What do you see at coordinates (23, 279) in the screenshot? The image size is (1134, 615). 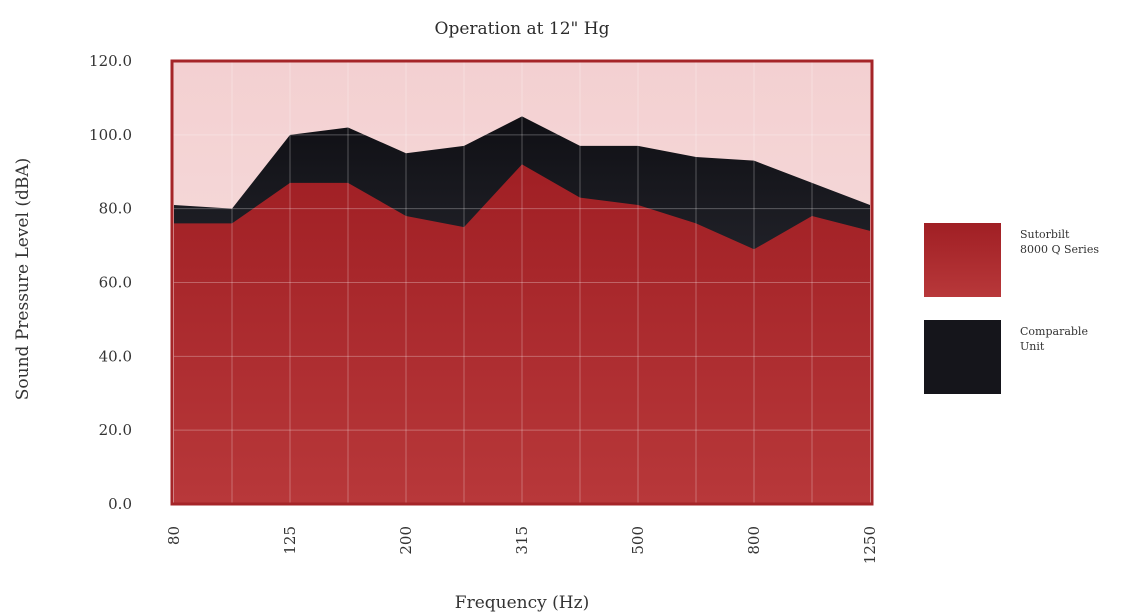 I see `y-axis-label: Sound Pressure Level (dBA)` at bounding box center [23, 279].